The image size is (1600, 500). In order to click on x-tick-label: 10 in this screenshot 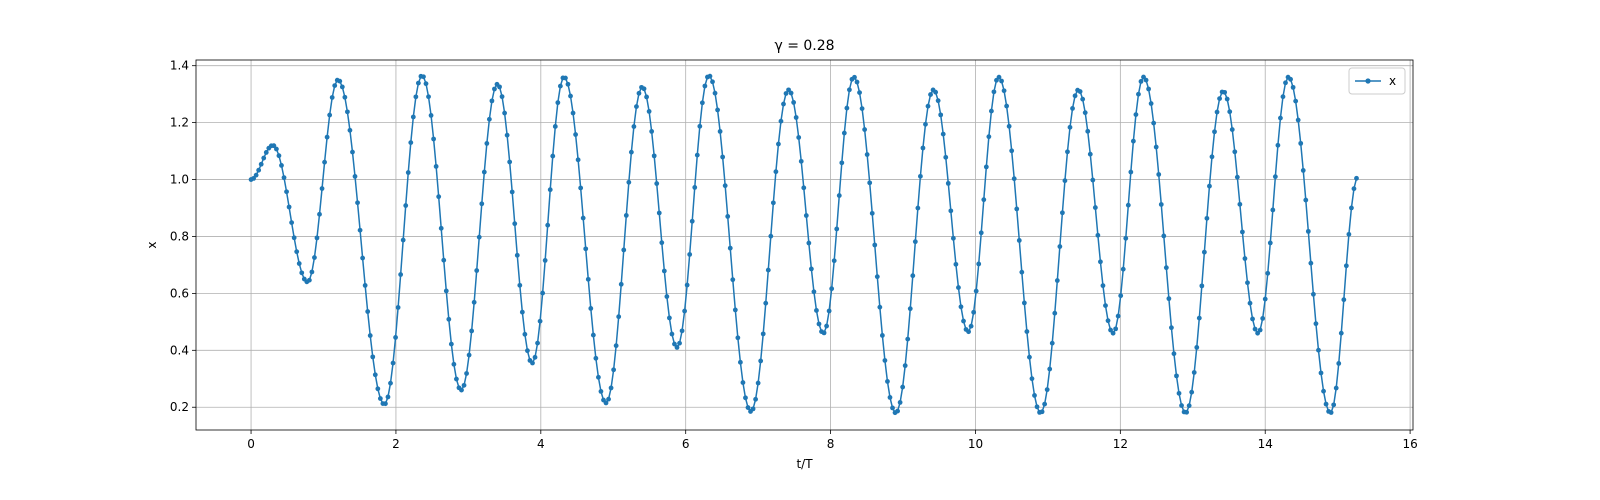, I will do `click(975, 444)`.